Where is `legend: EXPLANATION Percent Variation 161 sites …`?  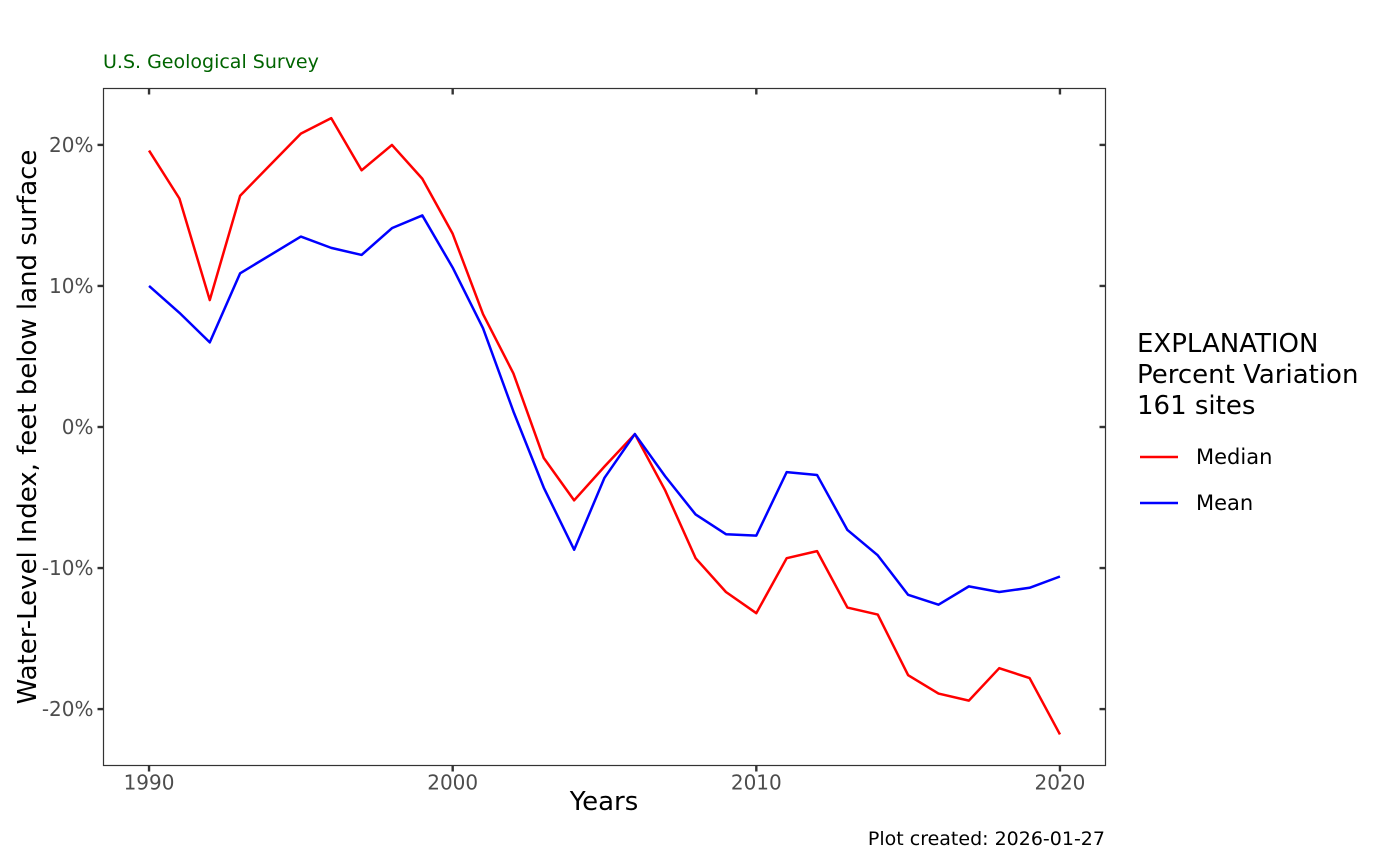
legend: EXPLANATION Percent Variation 161 sites … is located at coordinates (1247, 422).